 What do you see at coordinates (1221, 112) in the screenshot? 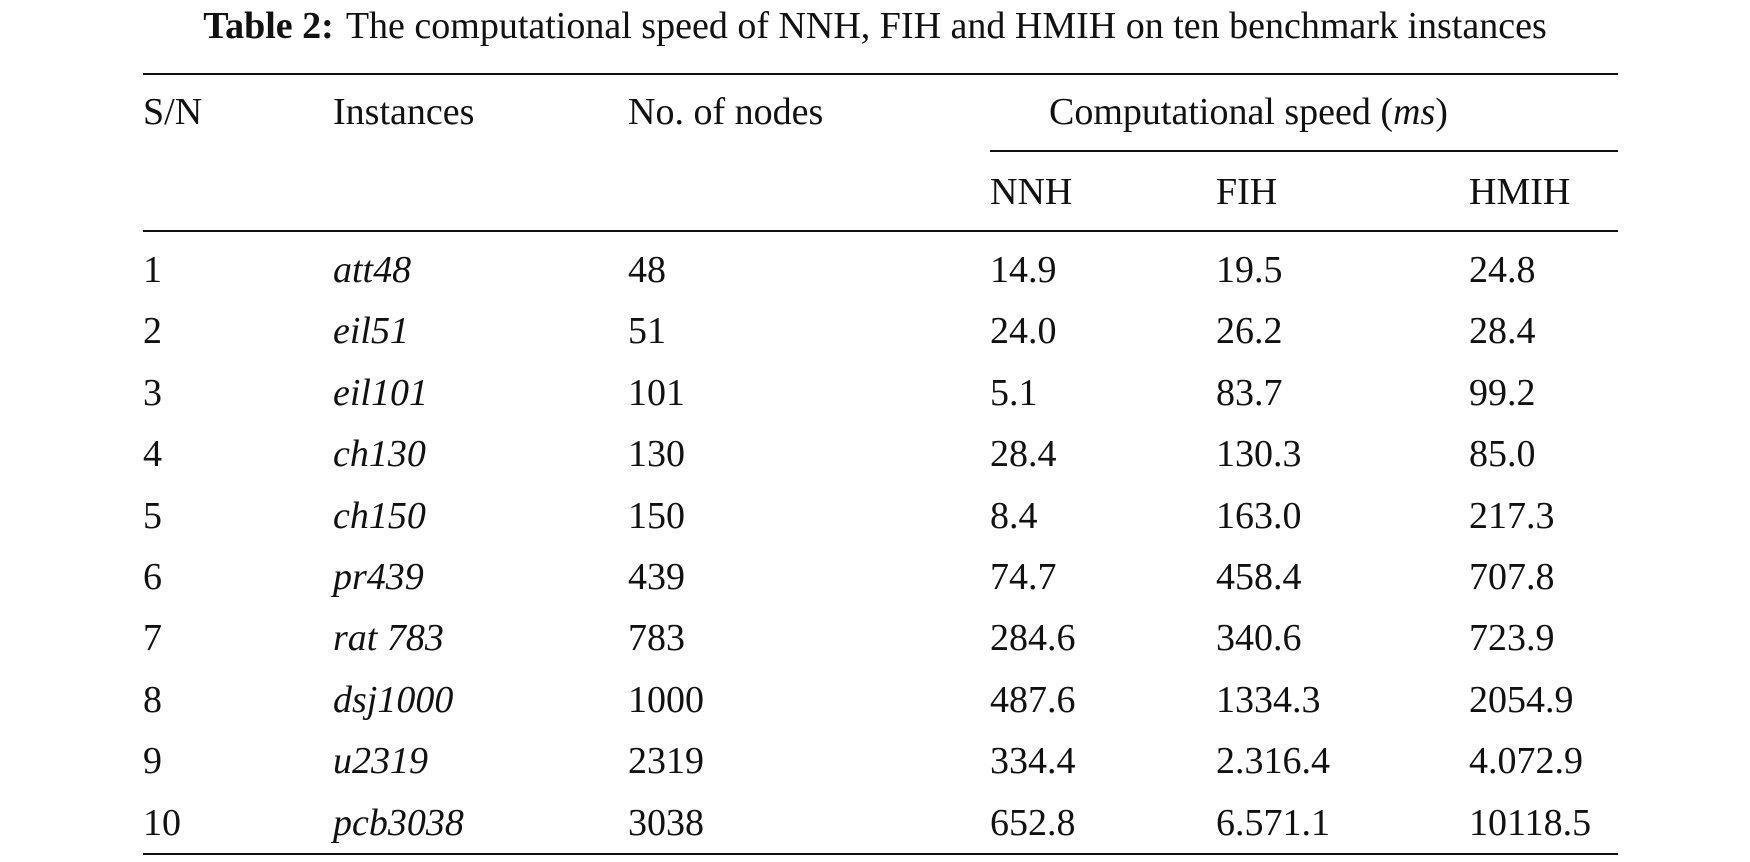
I see `group-text: Computational speed (` at bounding box center [1221, 112].